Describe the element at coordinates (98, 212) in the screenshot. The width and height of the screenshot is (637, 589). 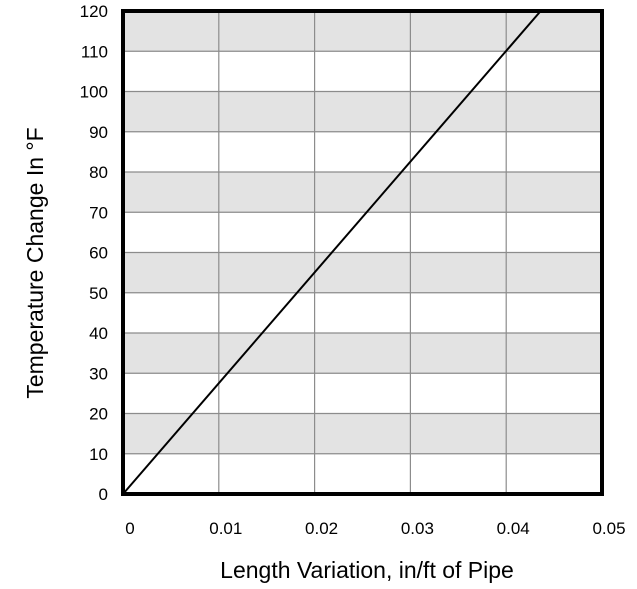
I see `y-tick-label: 70` at that location.